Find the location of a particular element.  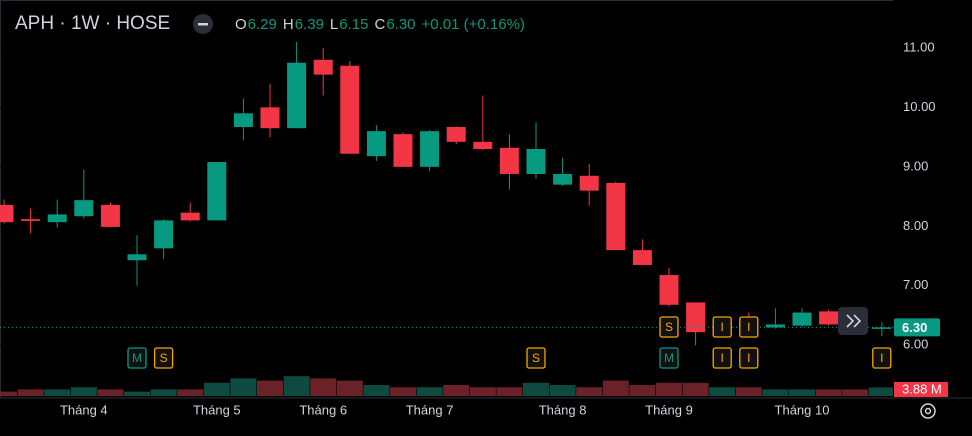

legend-label: L is located at coordinates (334, 24).